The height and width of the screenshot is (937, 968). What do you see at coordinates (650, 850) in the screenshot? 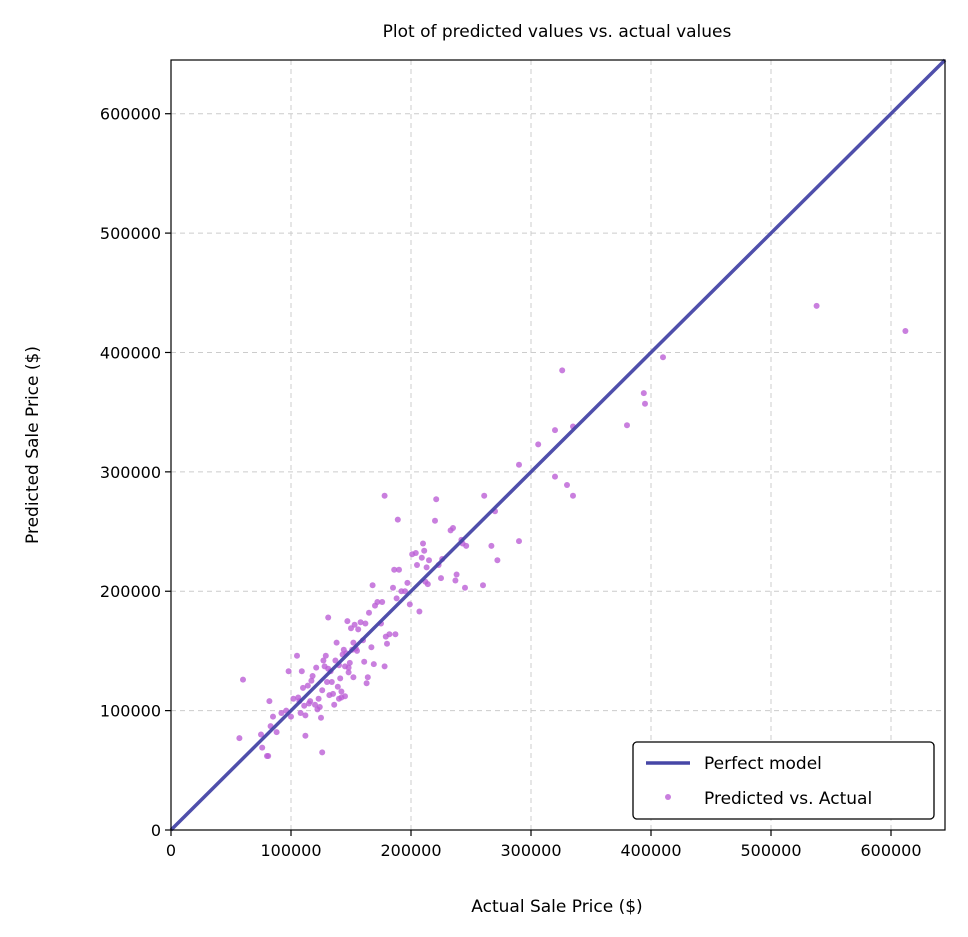
I see `x-tick-label: 400000` at bounding box center [650, 850].